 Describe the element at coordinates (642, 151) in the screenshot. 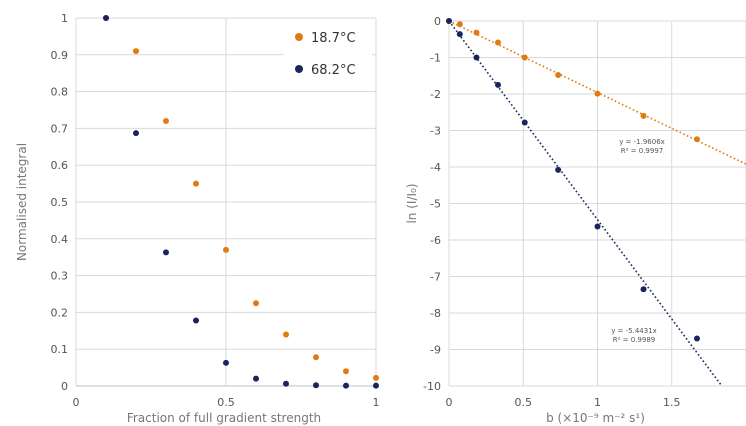

I see `trendline-r-squared: R² = 0.9997` at that location.